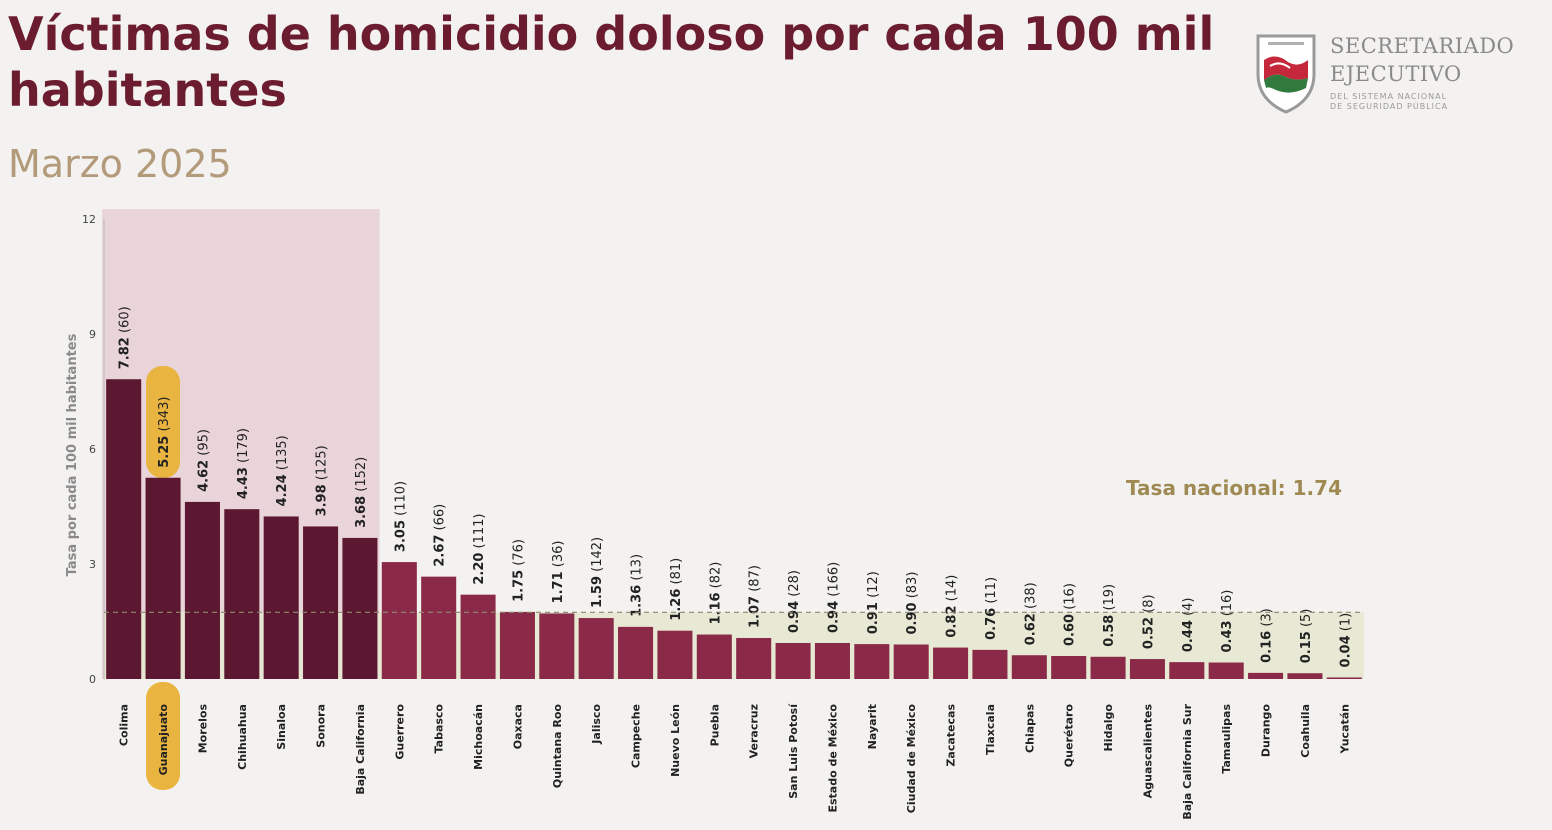  I want to click on data-label: 1.36 (13), so click(637, 585).